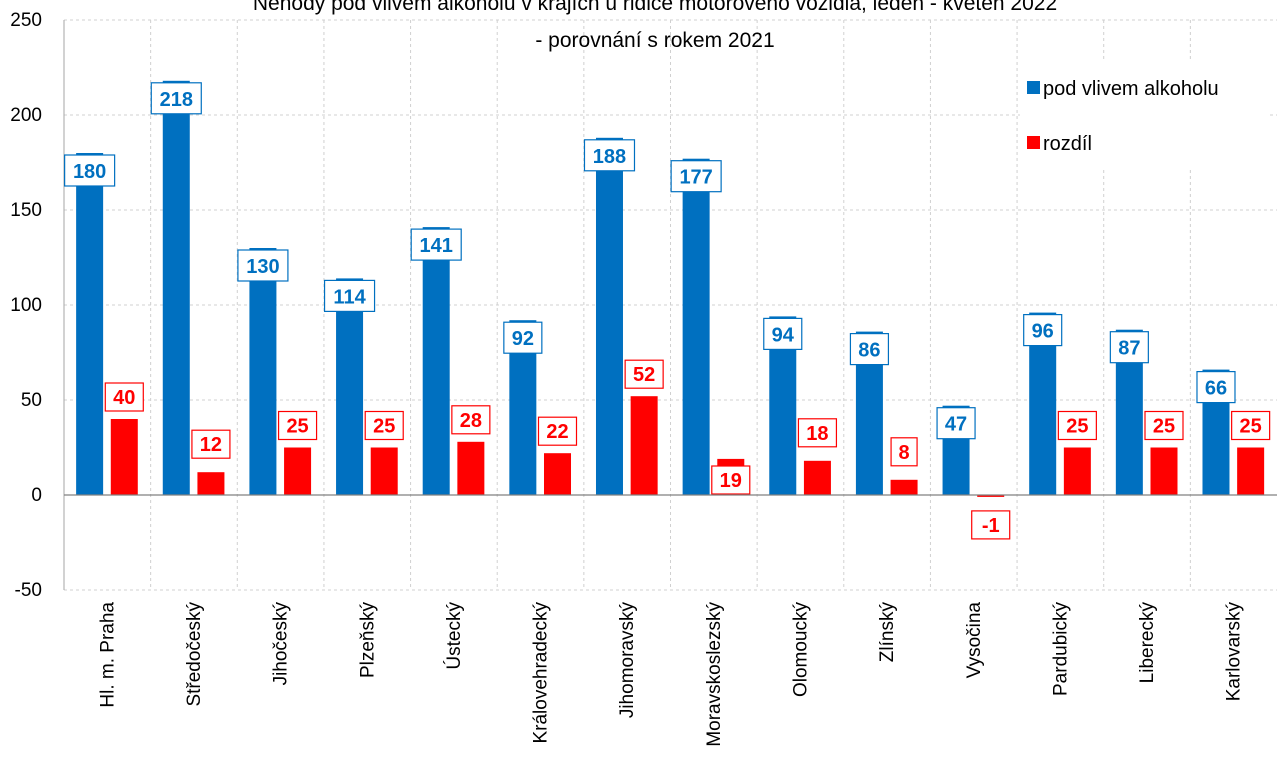  I want to click on data-label-pod-vlivem-alkoholu: 218, so click(176, 100).